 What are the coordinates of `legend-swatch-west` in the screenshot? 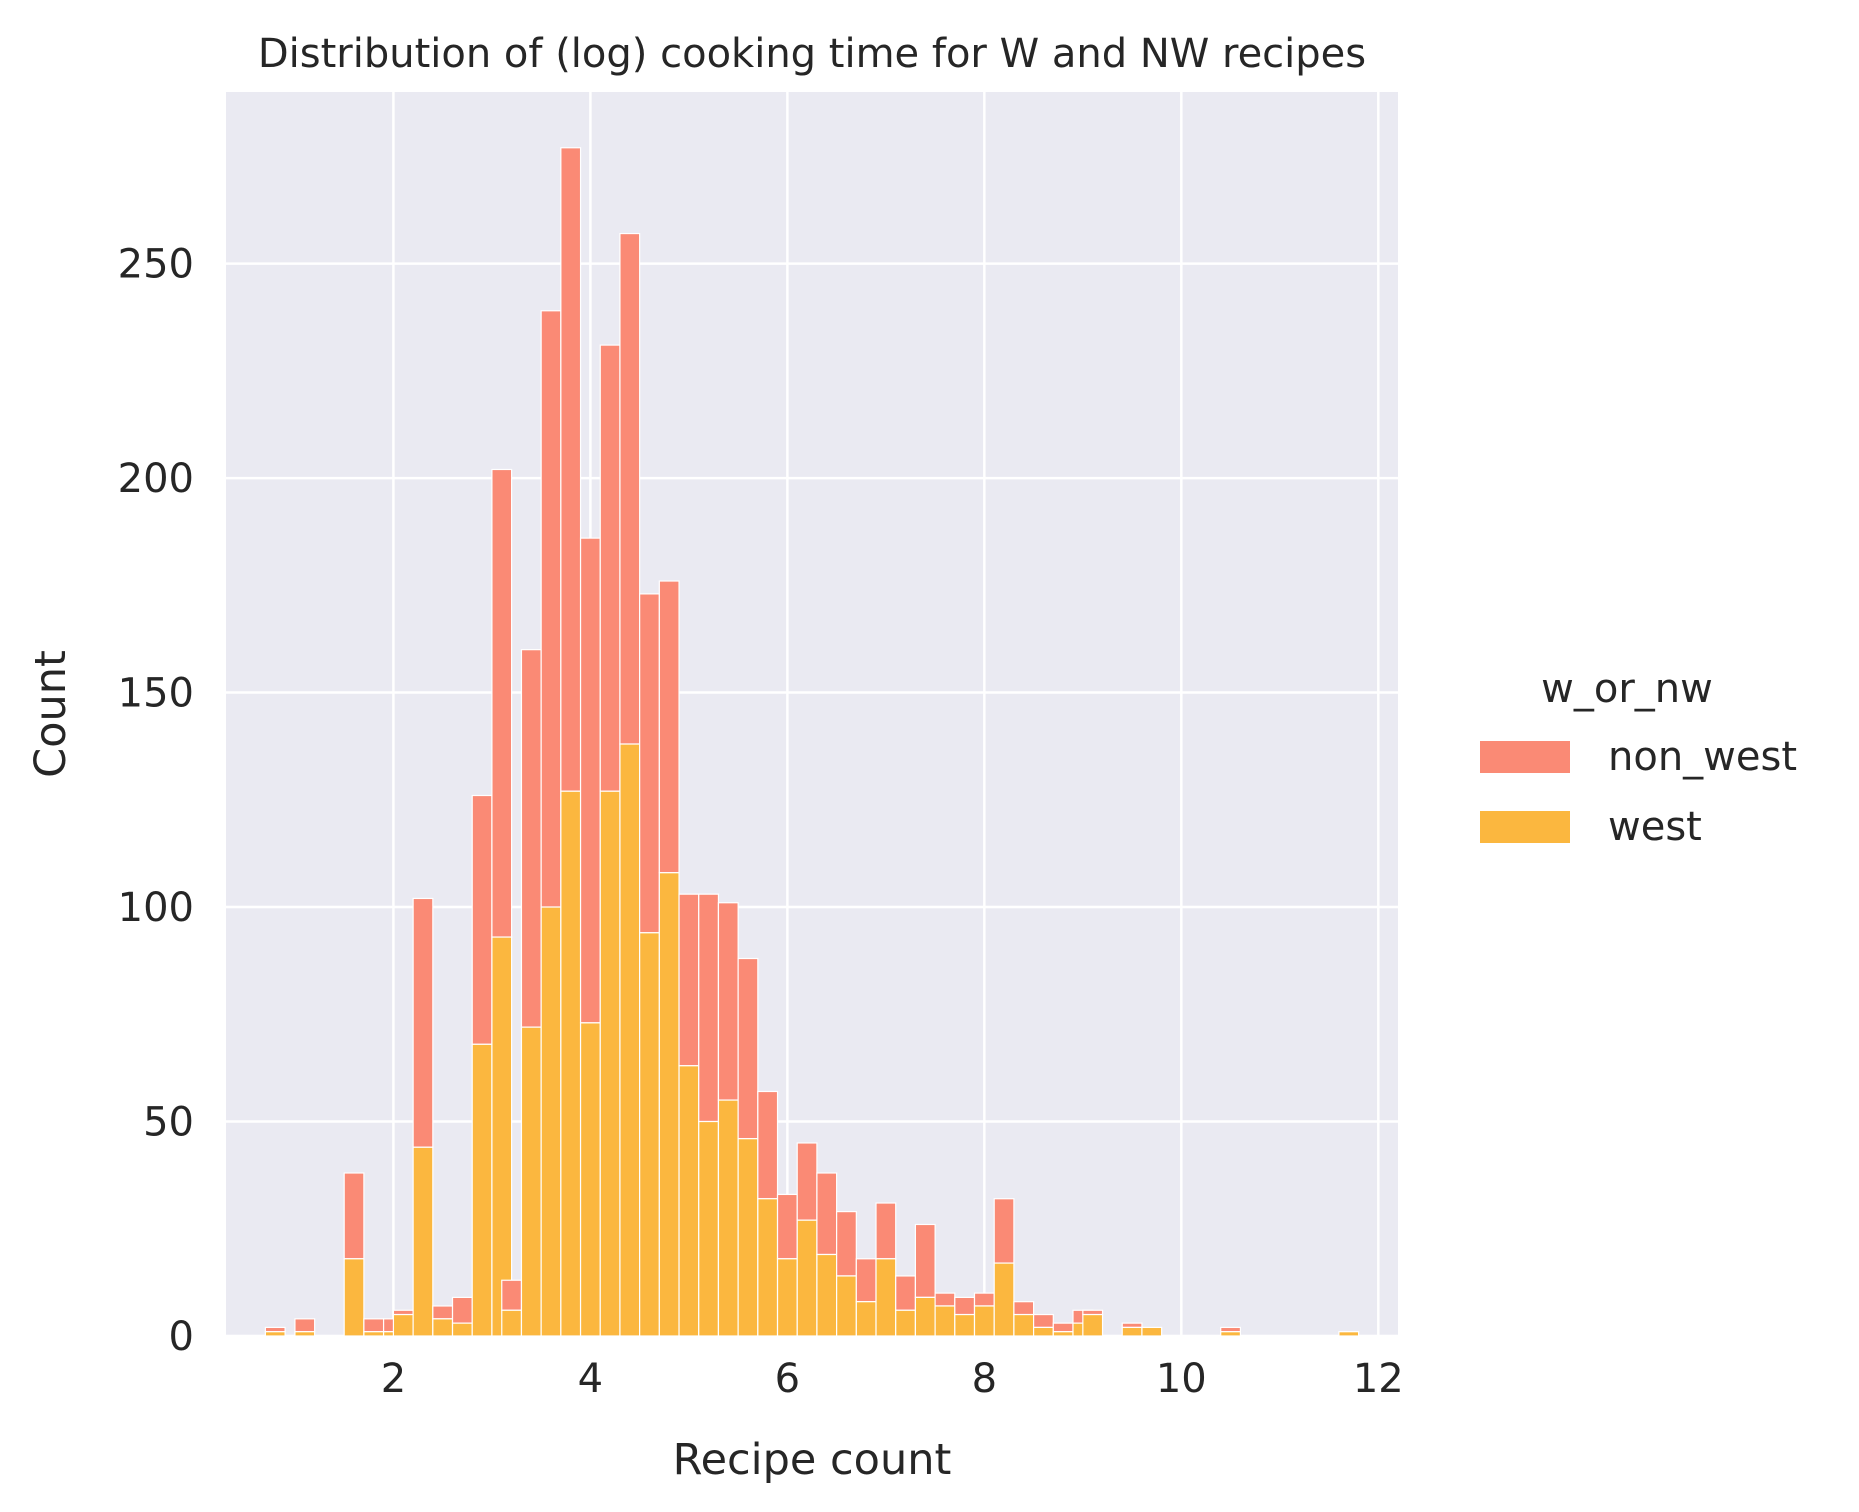 It's located at (1525, 827).